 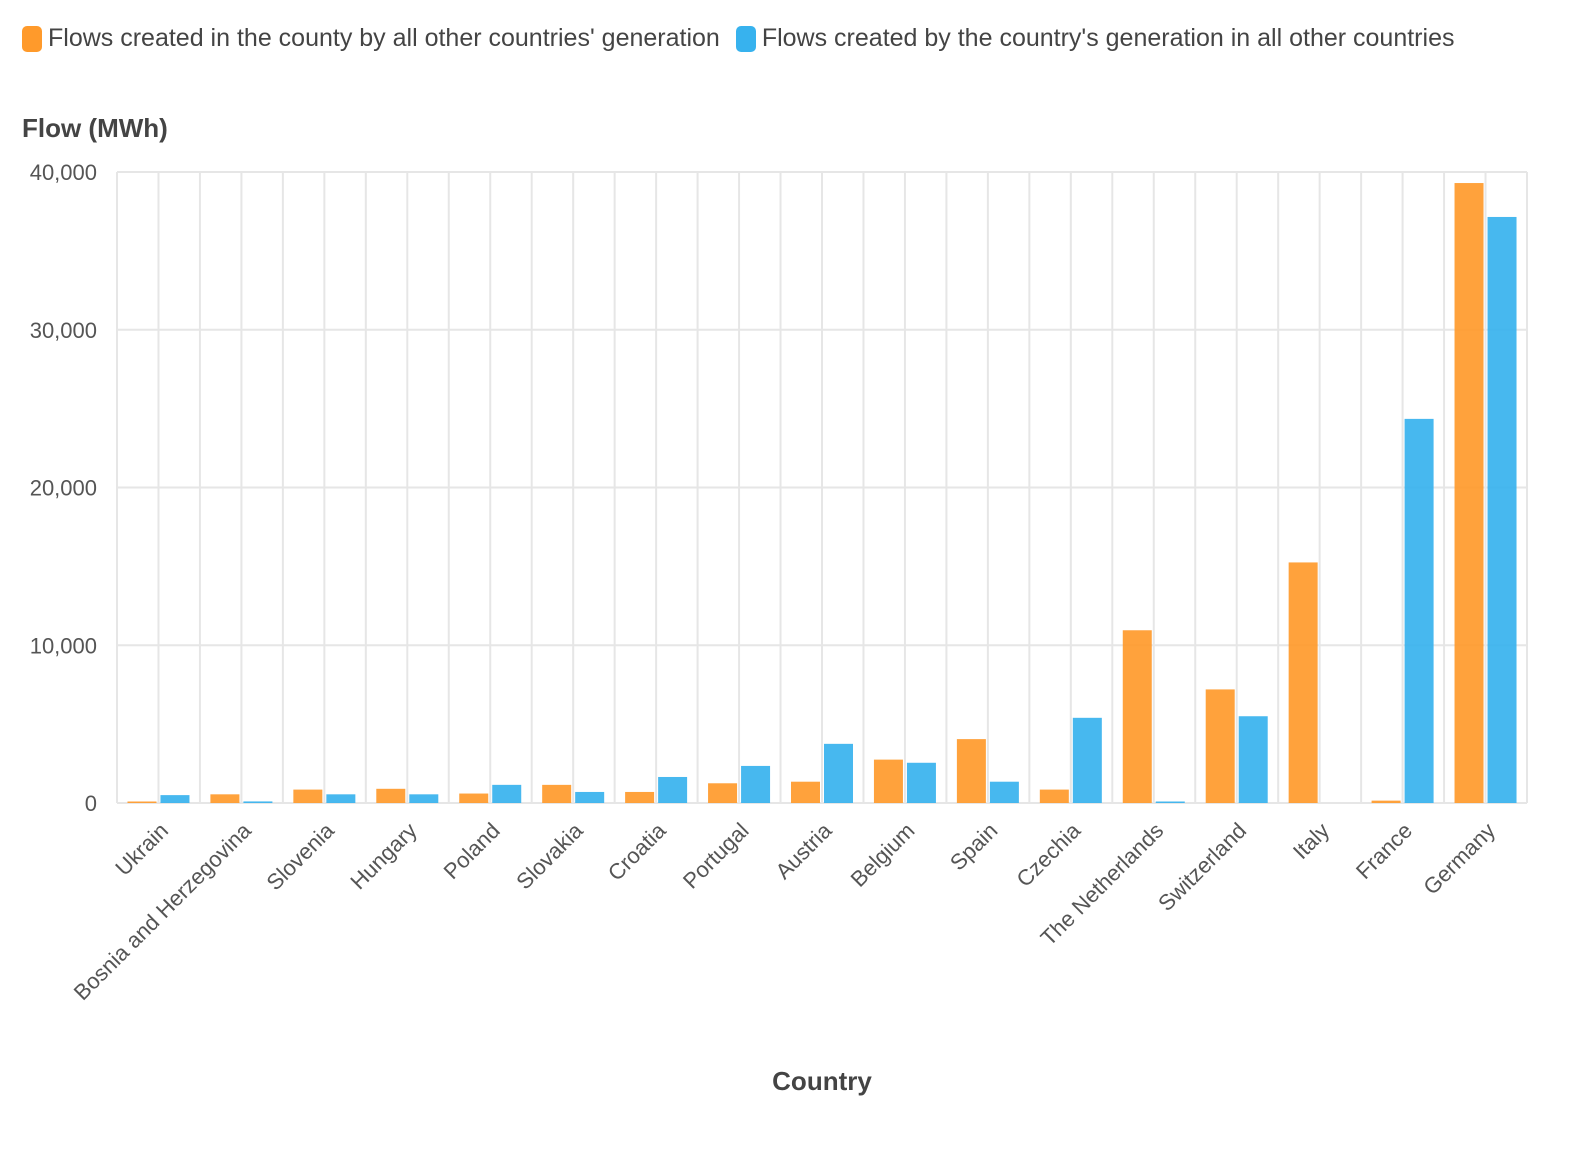 I want to click on bar-inflow-germany, so click(x=1469, y=493).